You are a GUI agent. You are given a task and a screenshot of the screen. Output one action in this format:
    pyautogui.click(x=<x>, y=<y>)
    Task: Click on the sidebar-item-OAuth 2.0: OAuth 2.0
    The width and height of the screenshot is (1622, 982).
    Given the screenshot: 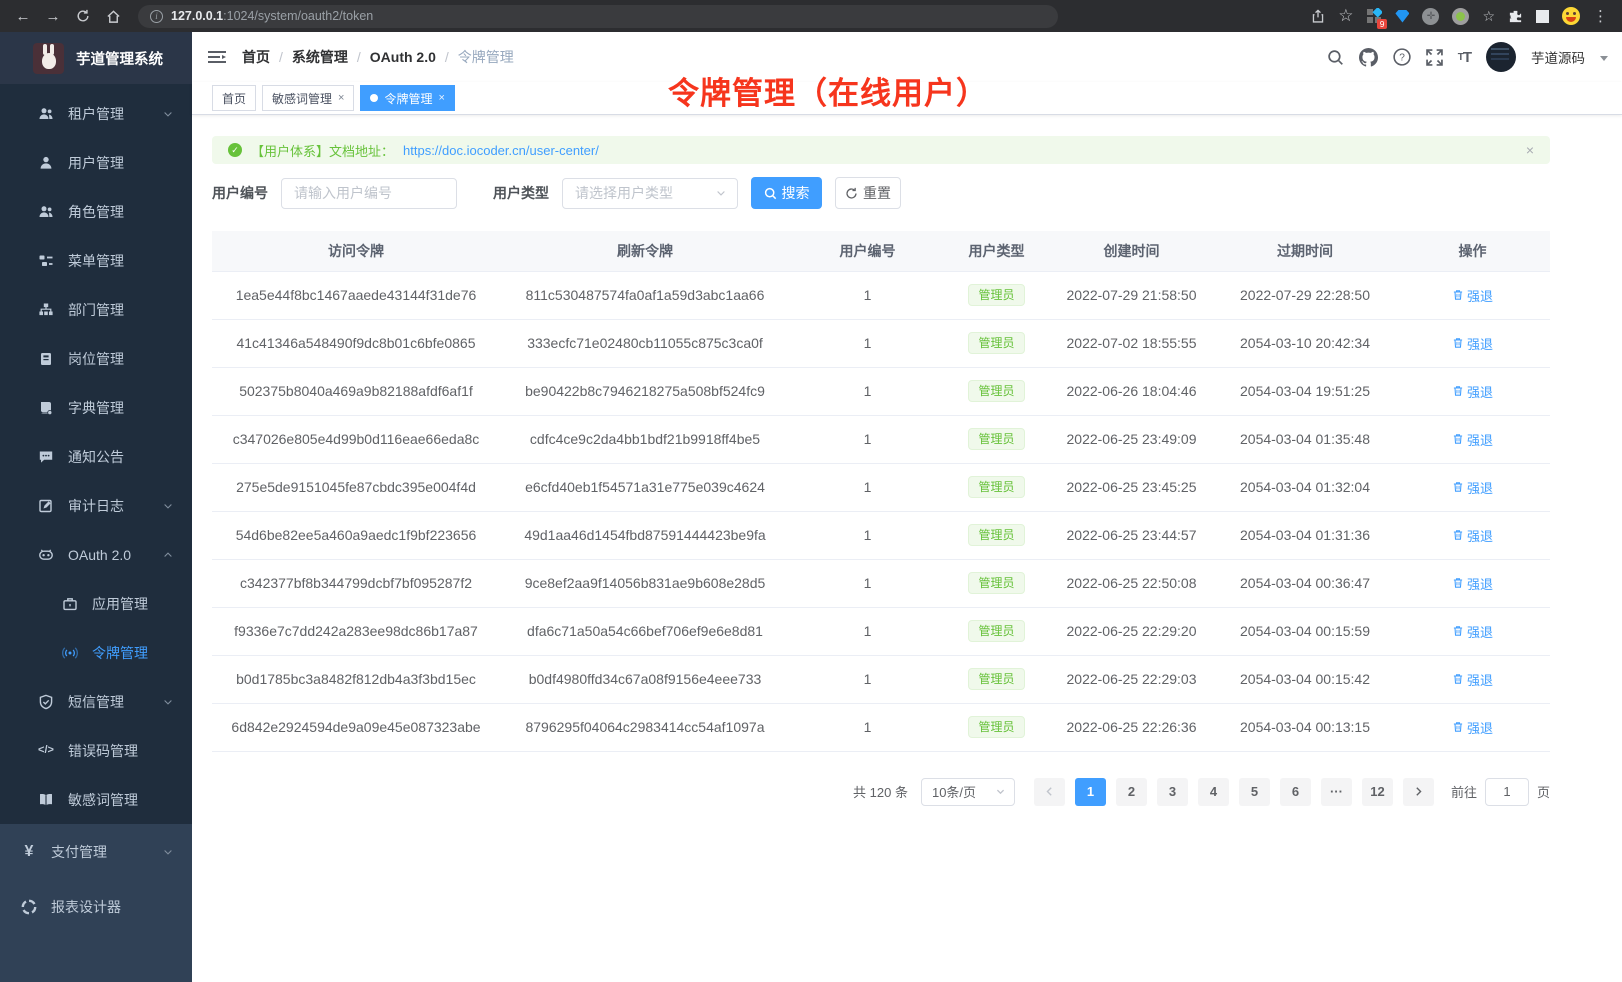 What is the action you would take?
    pyautogui.click(x=96, y=554)
    